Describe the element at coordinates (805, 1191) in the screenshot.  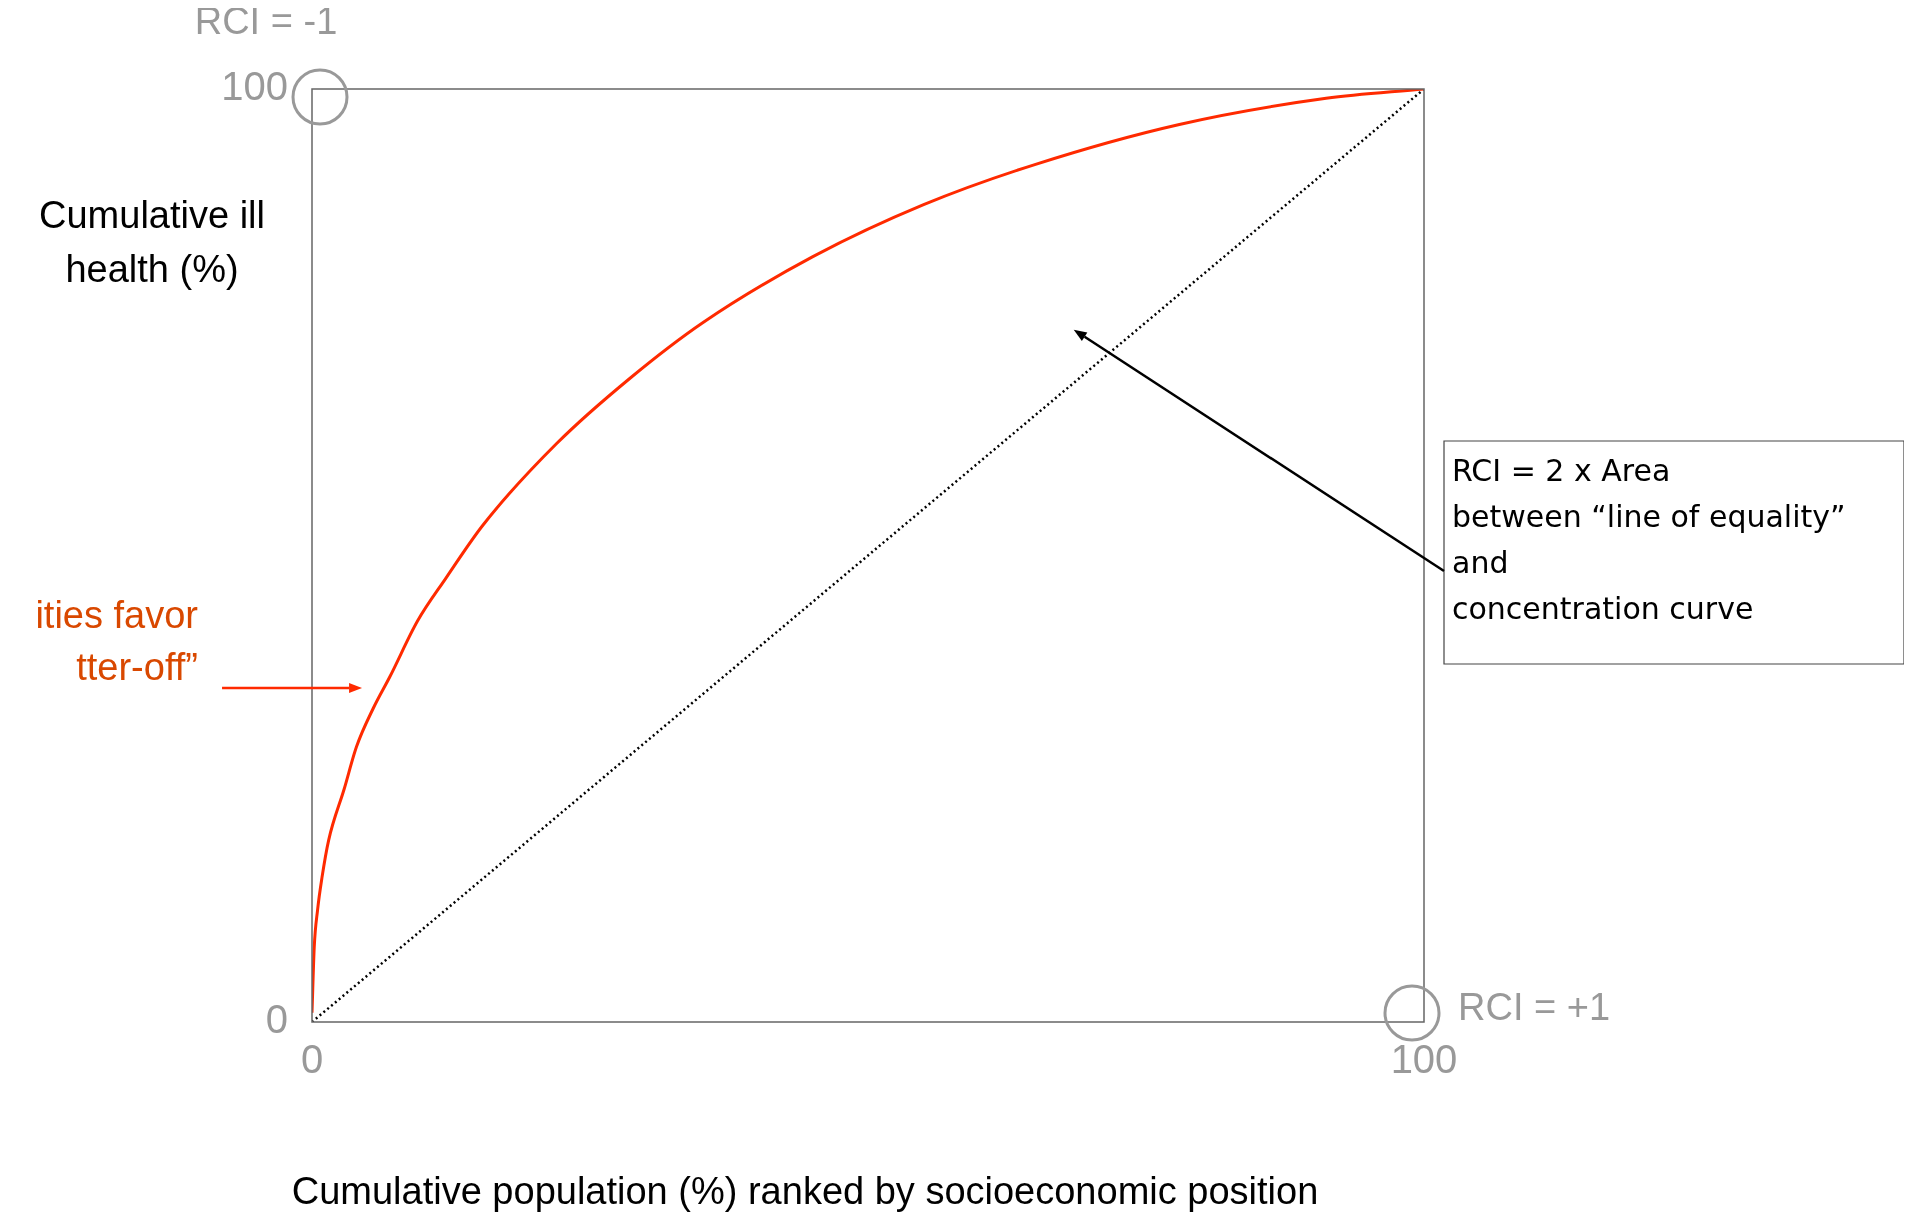
I see `x-axis-title: Cumulative population (%) ranked by socioeconomic position` at that location.